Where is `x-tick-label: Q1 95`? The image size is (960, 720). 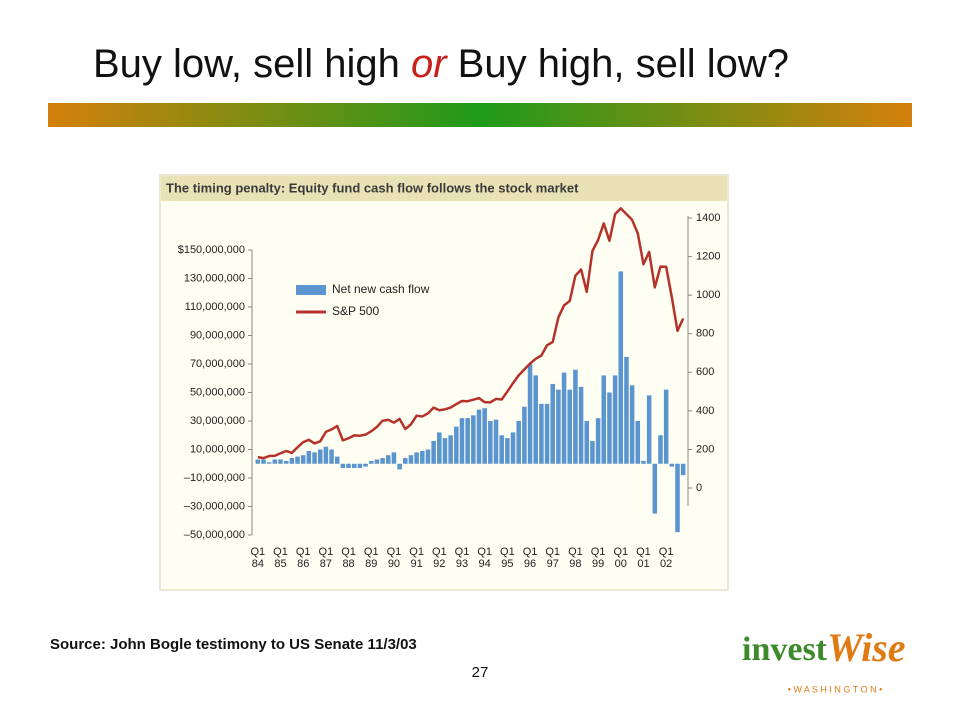 x-tick-label: Q1 95 is located at coordinates (507, 558).